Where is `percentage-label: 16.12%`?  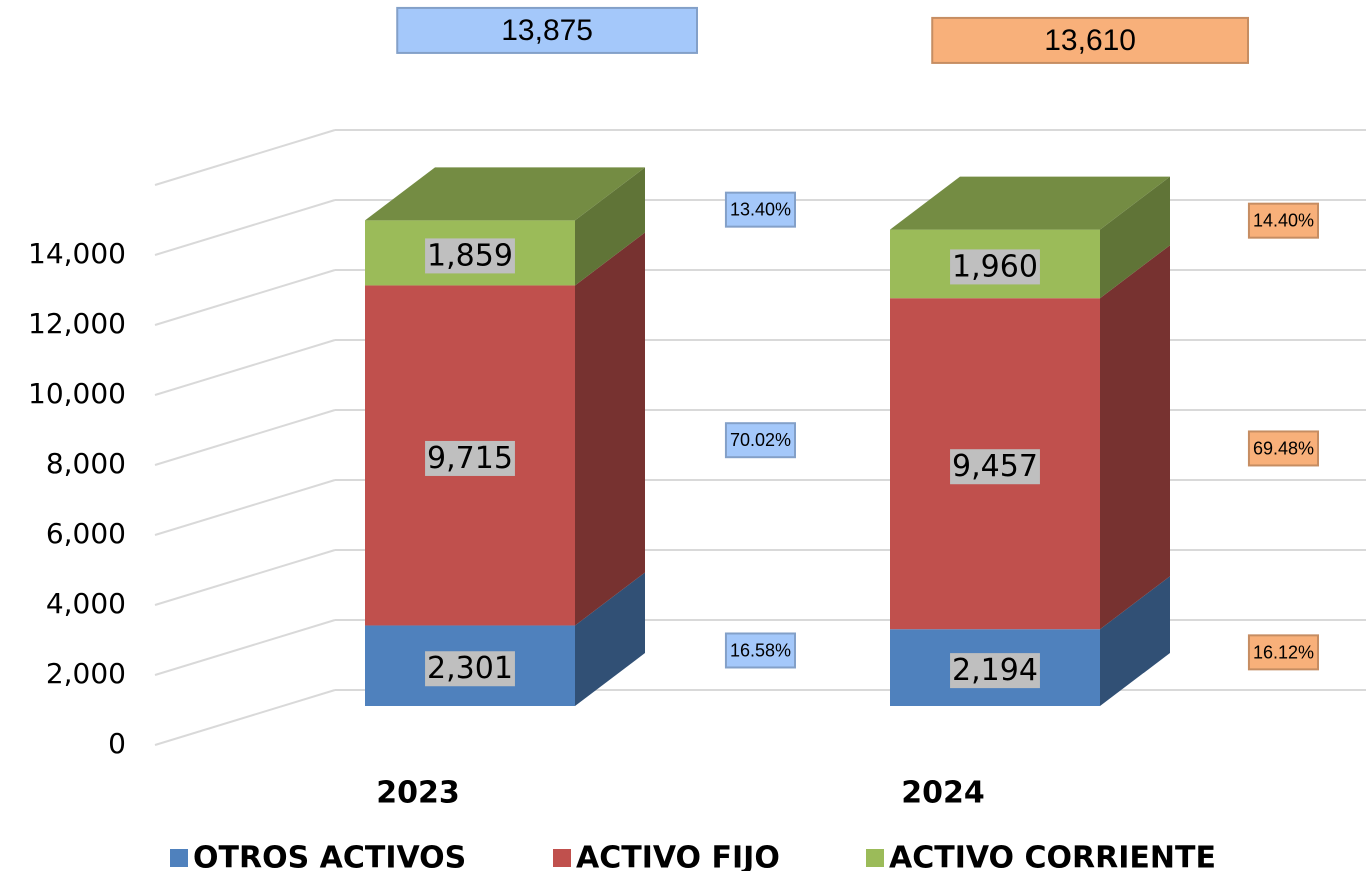 percentage-label: 16.12% is located at coordinates (1283, 652).